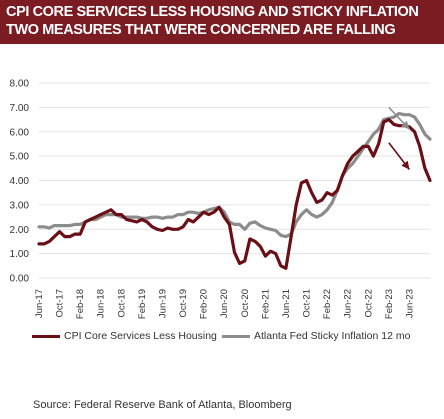  What do you see at coordinates (348, 303) in the screenshot?
I see `x-tick-label: Jun-22` at bounding box center [348, 303].